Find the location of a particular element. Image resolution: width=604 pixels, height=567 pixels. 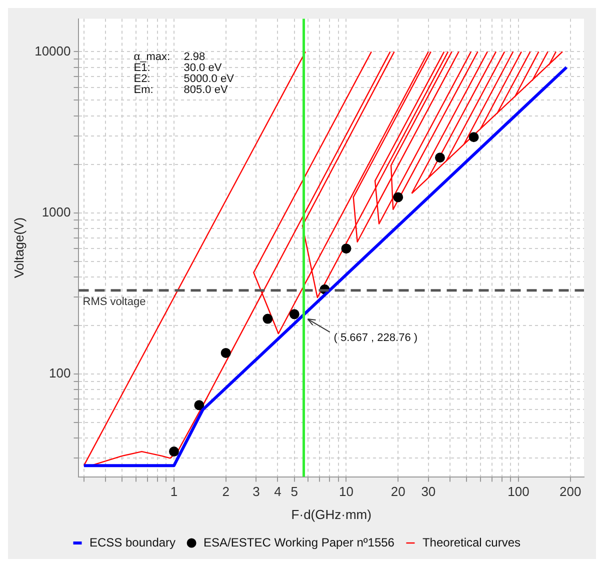

text: Em: 805.0 eV is located at coordinates (181, 90).